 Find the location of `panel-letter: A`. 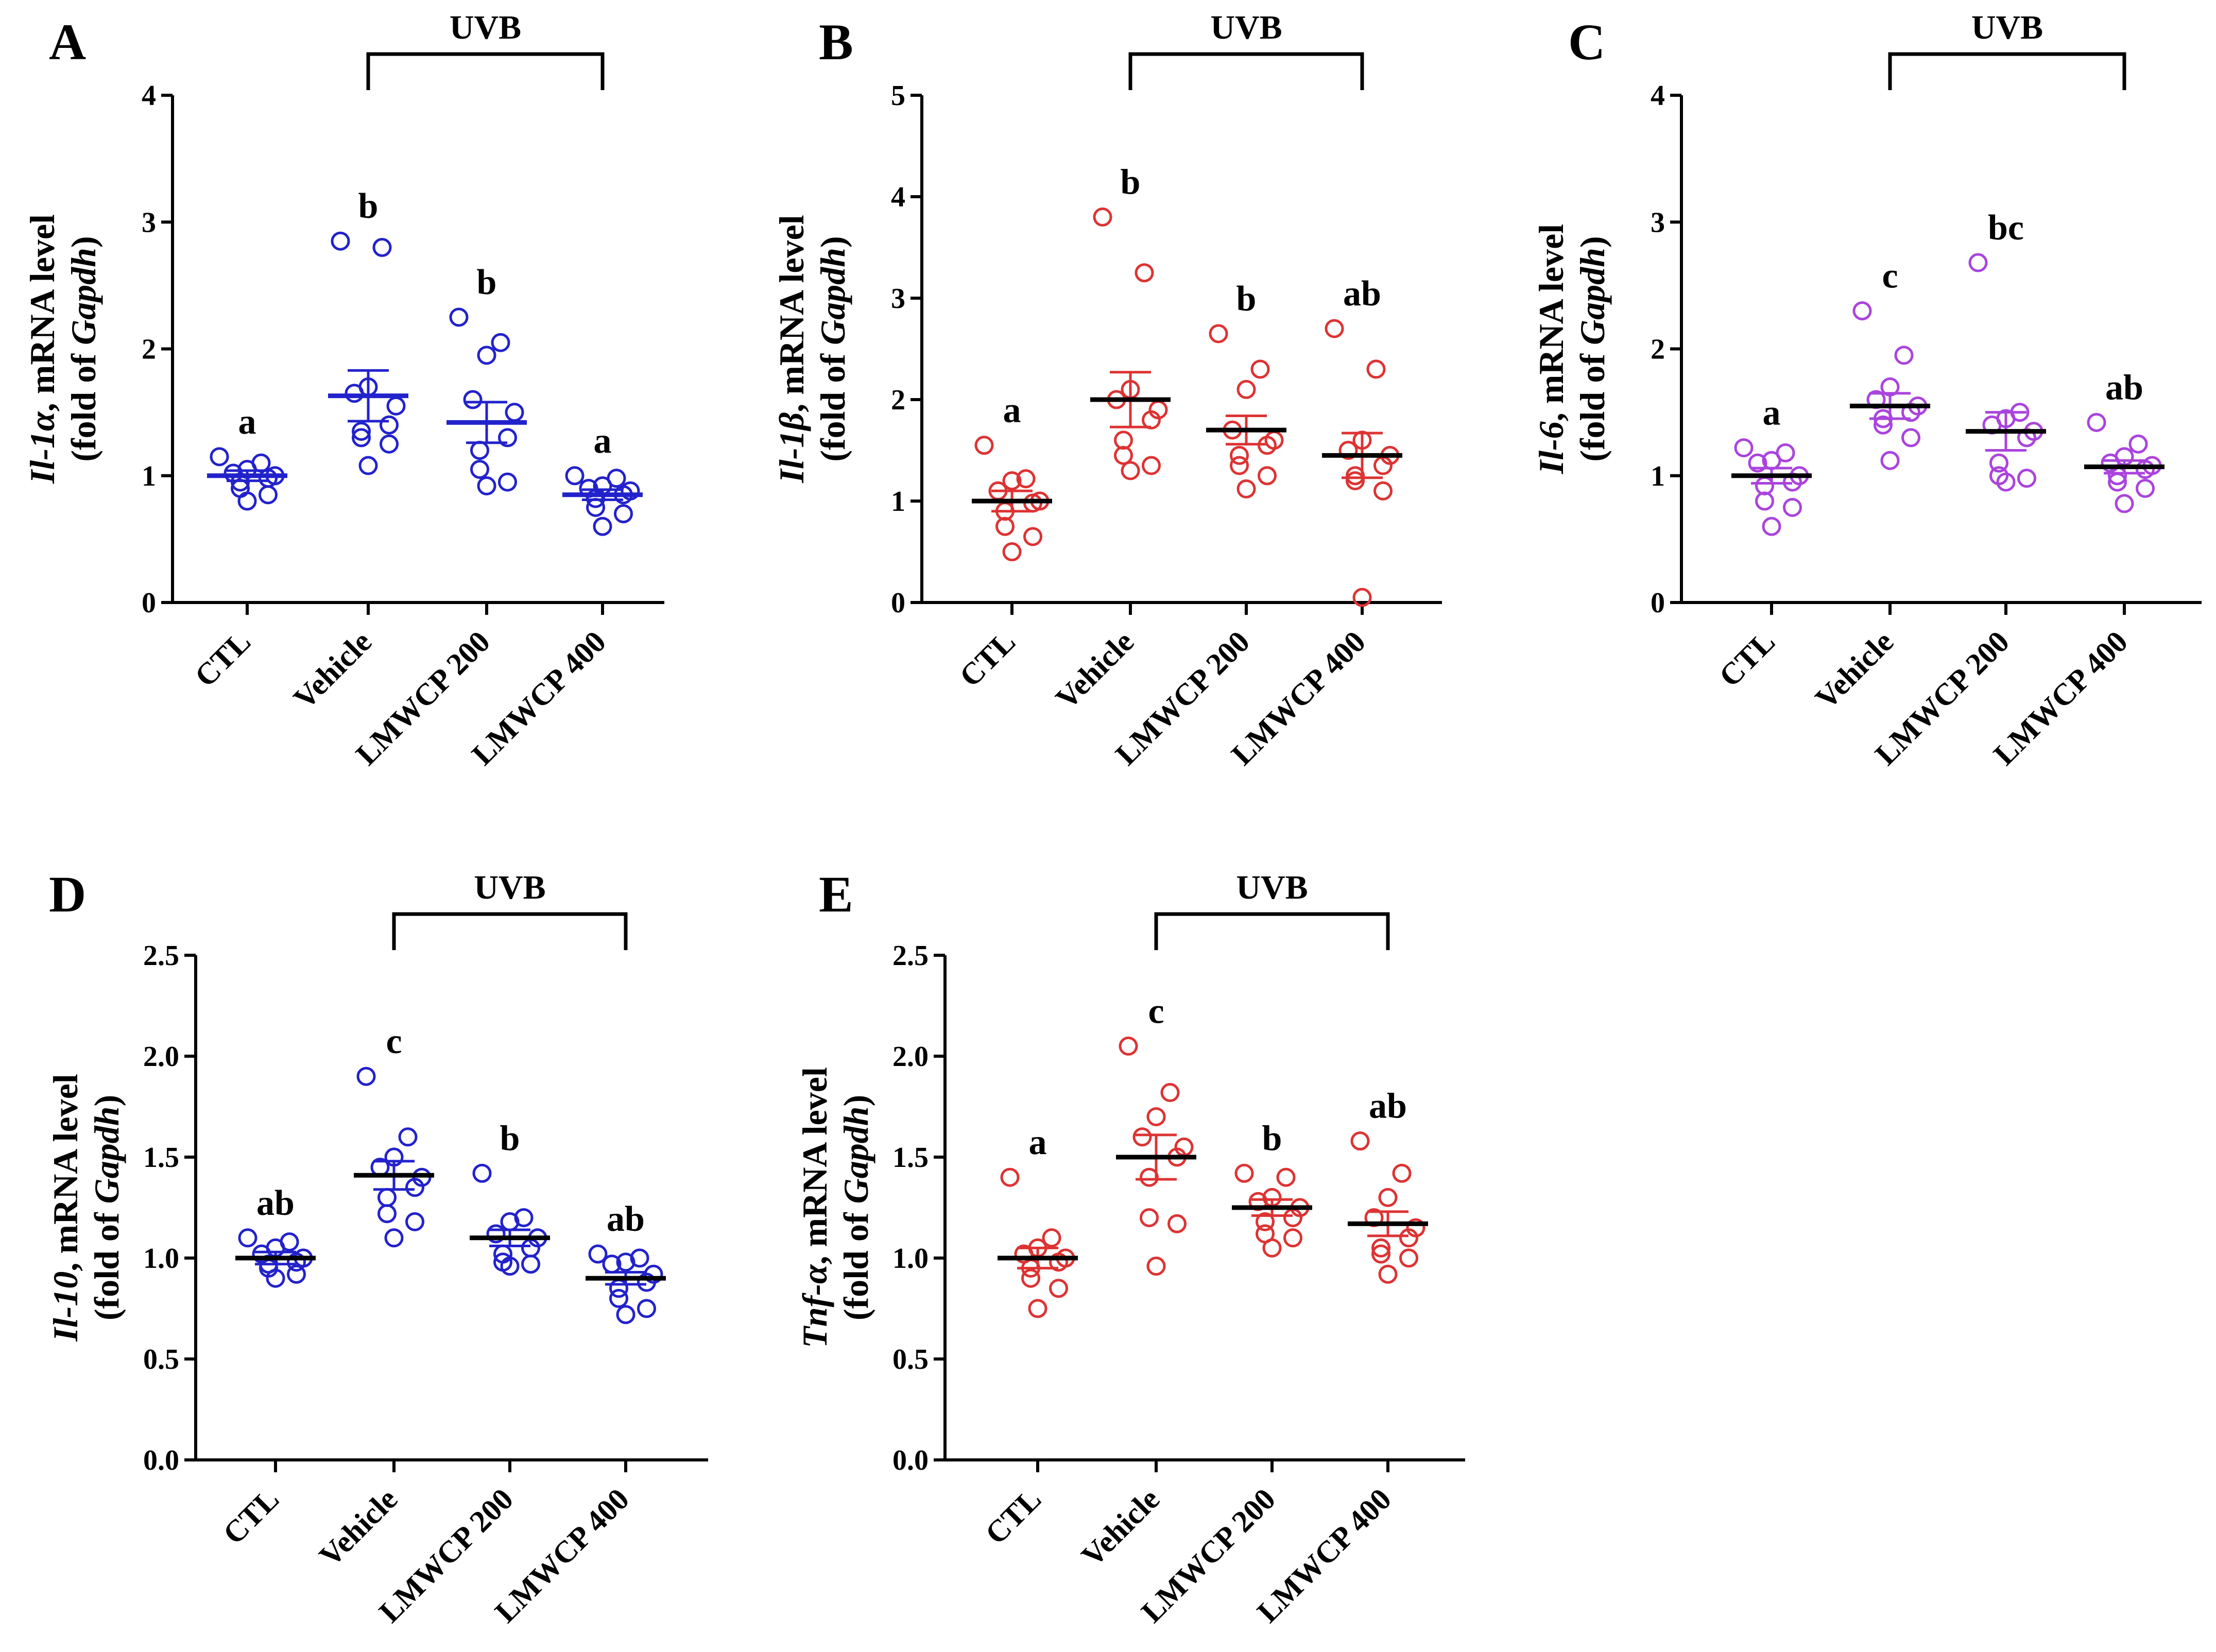

panel-letter: A is located at coordinates (67, 42).